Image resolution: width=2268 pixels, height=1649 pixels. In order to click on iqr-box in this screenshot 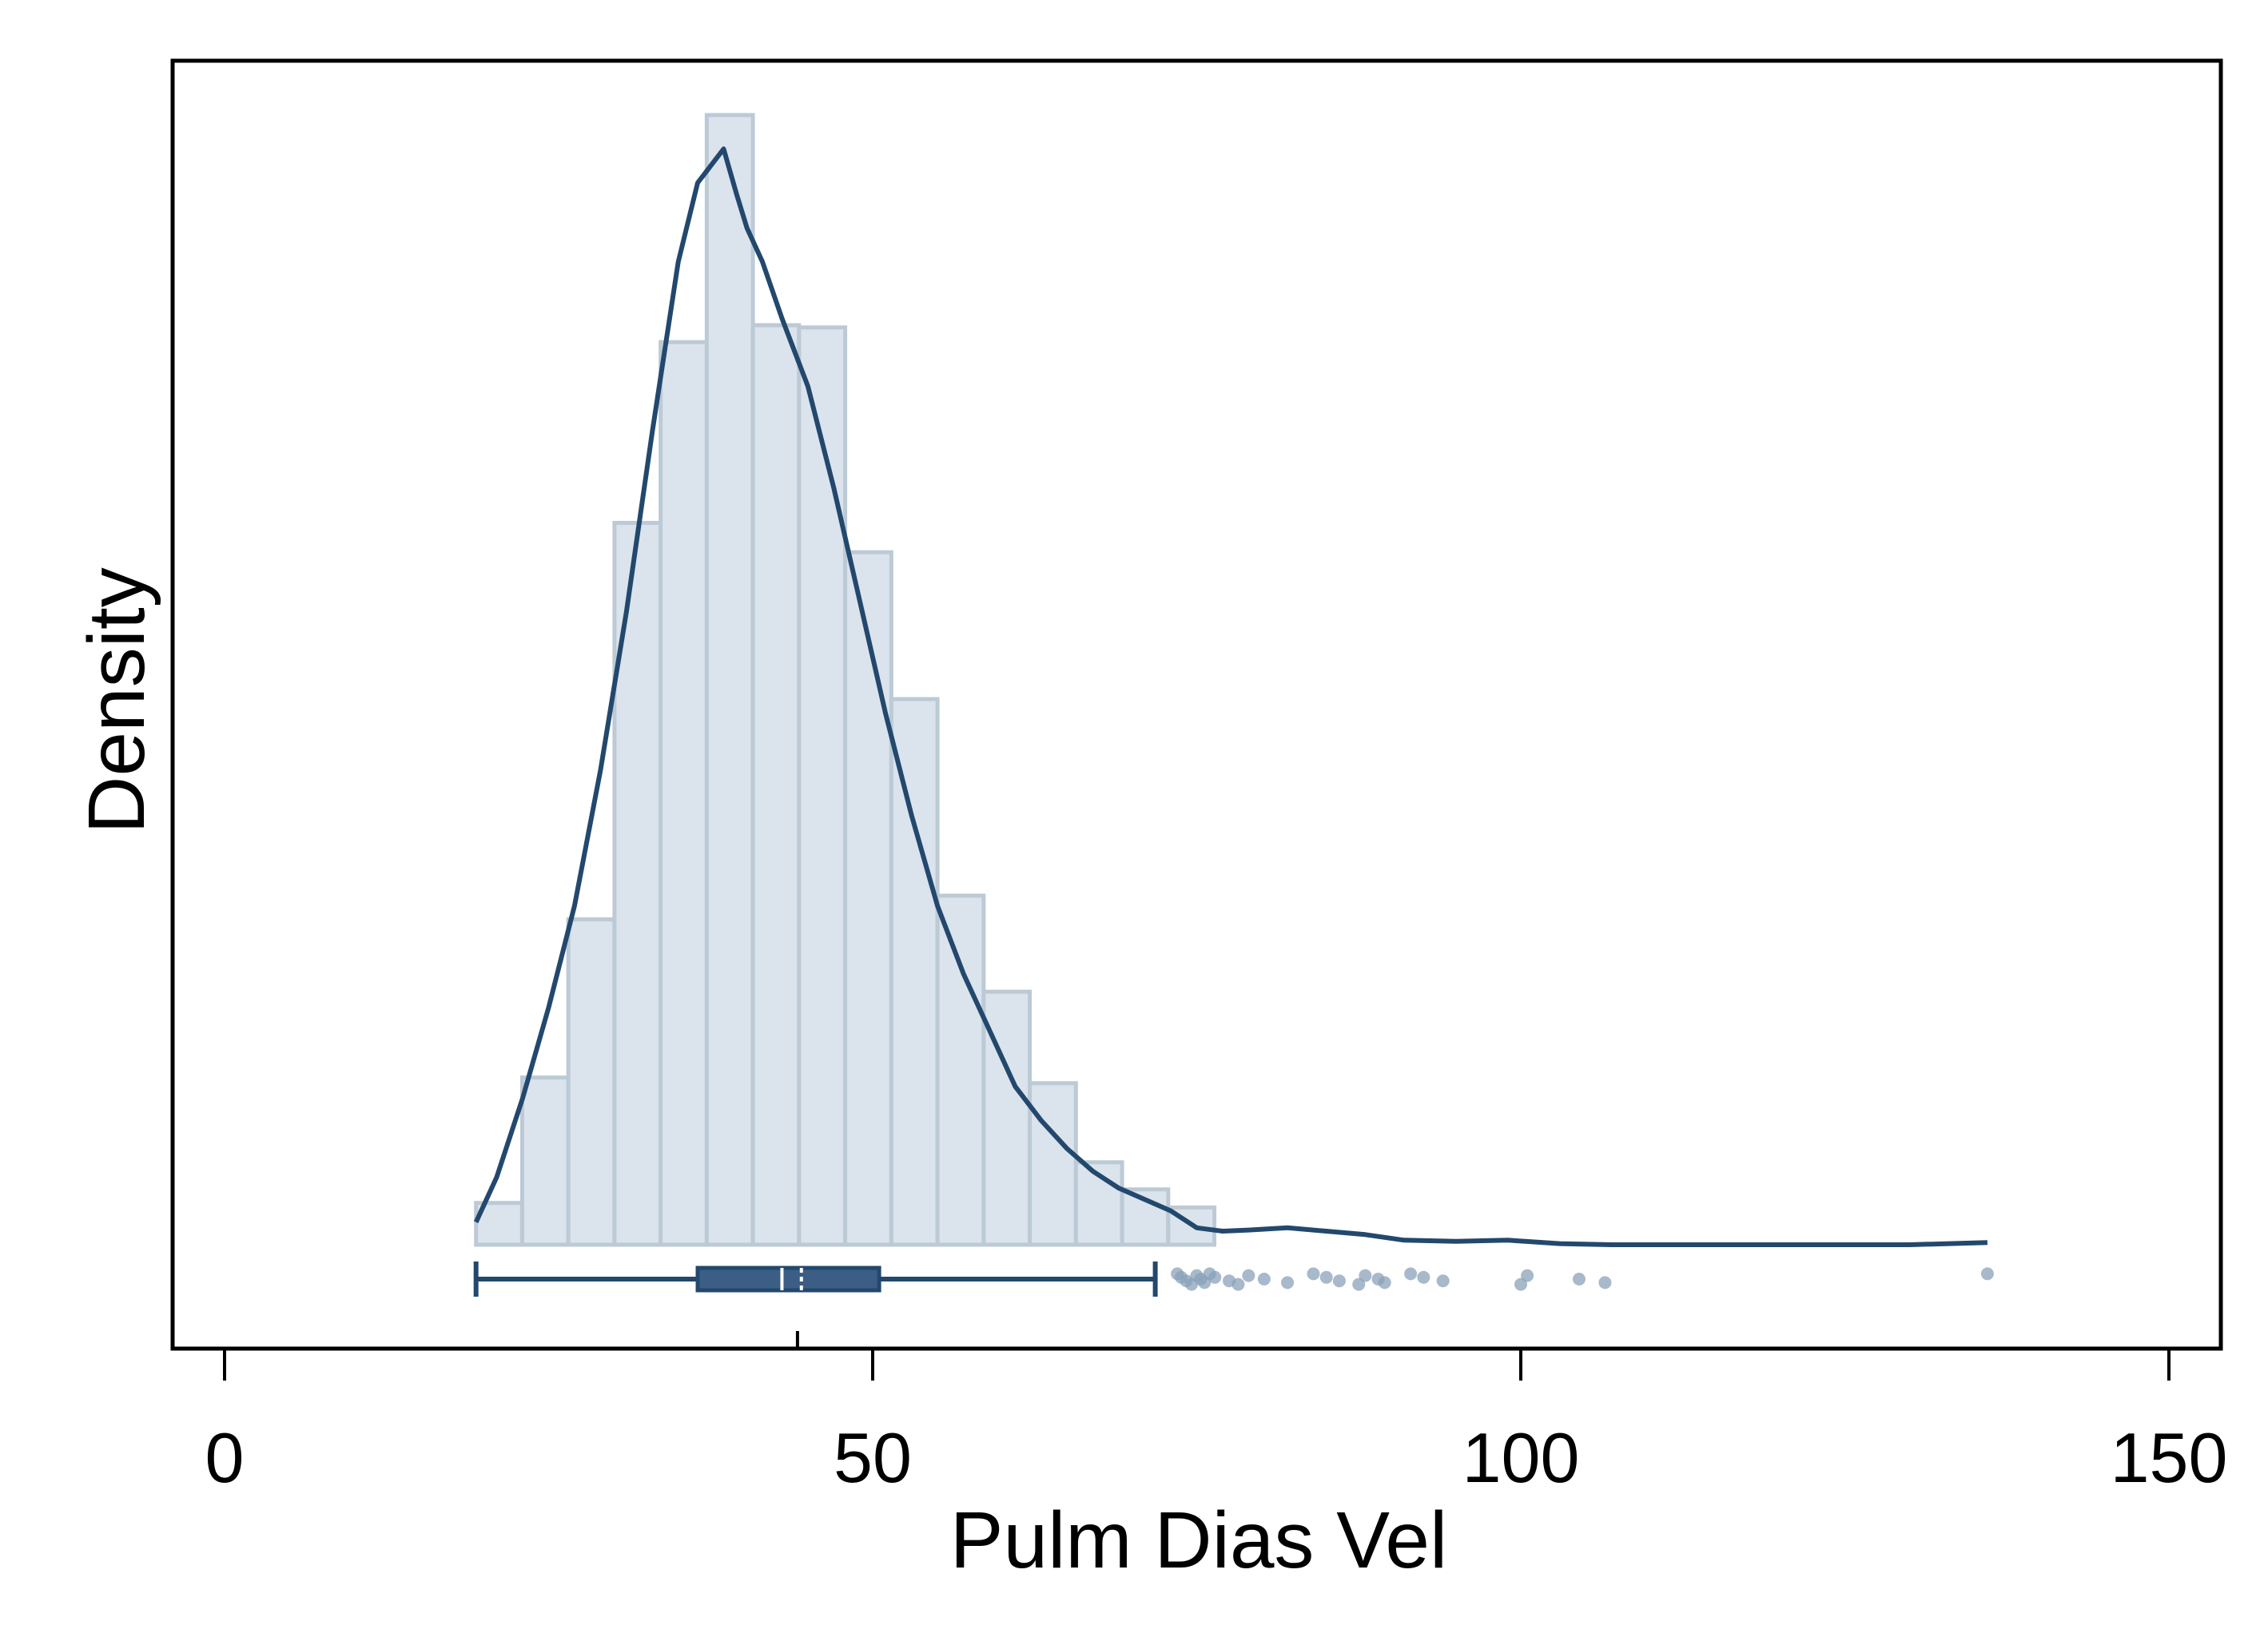, I will do `click(788, 1279)`.